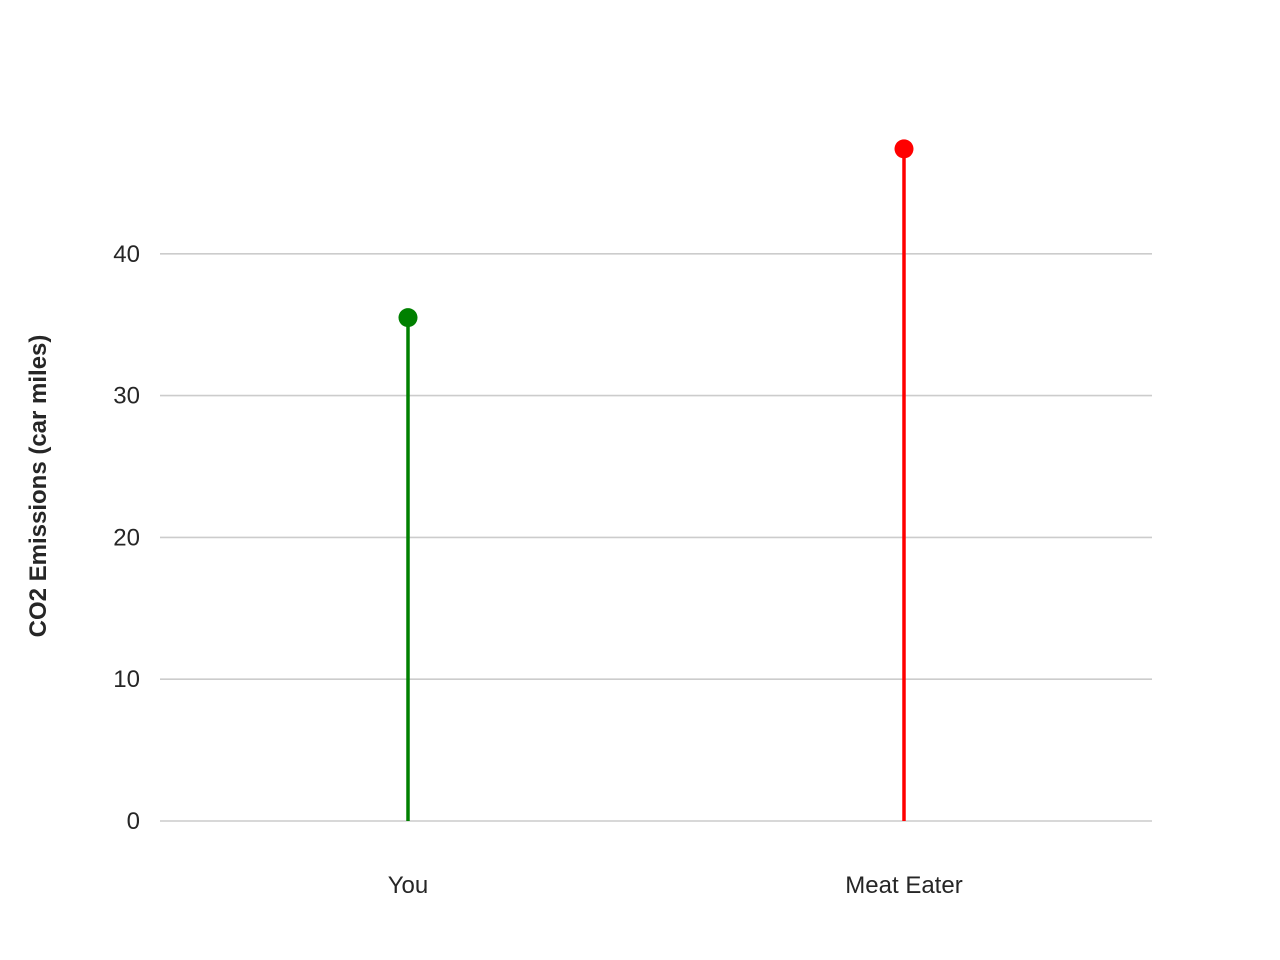 Image resolution: width=1280 pixels, height=960 pixels. I want to click on y-tick-label: 40, so click(126, 254).